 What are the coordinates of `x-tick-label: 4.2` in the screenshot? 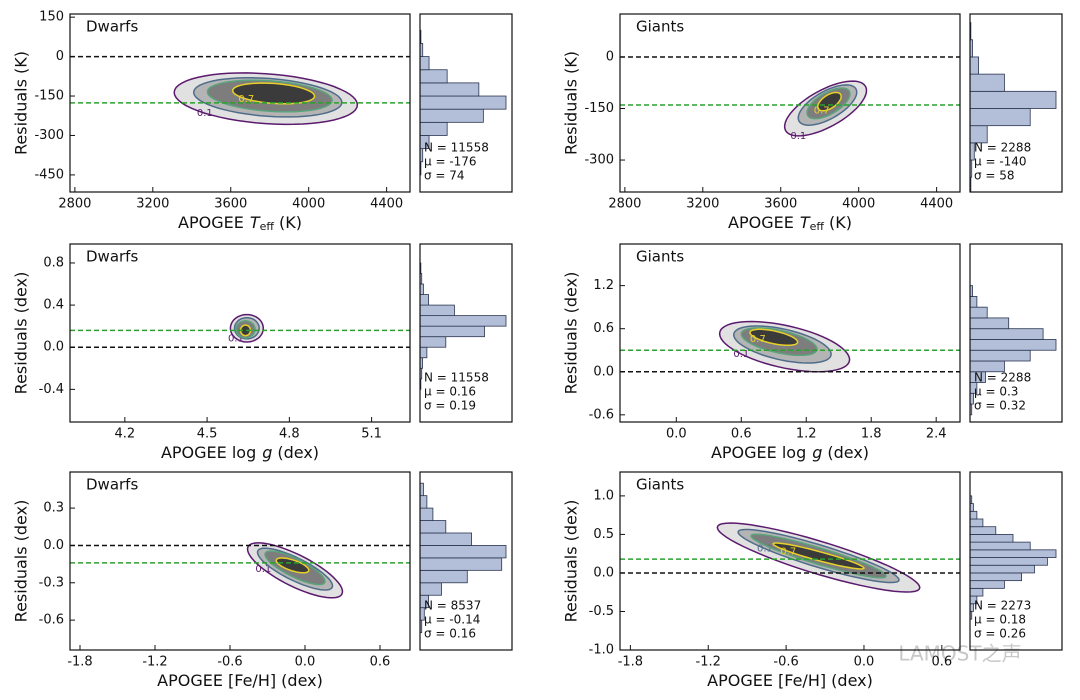 It's located at (124, 434).